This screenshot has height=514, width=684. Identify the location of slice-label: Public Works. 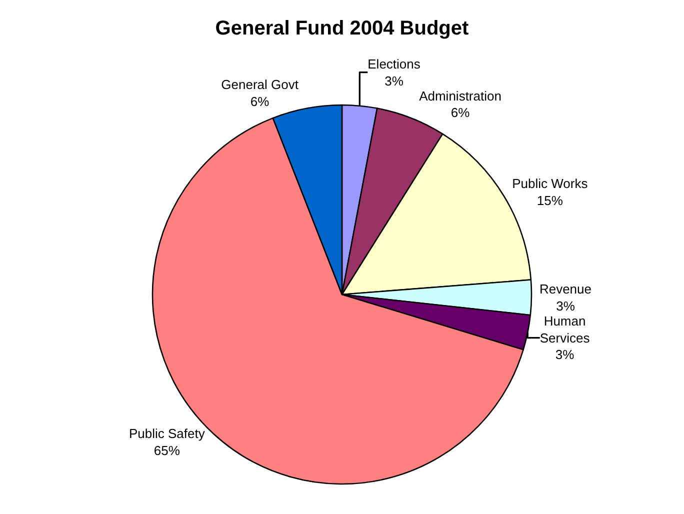
(550, 184).